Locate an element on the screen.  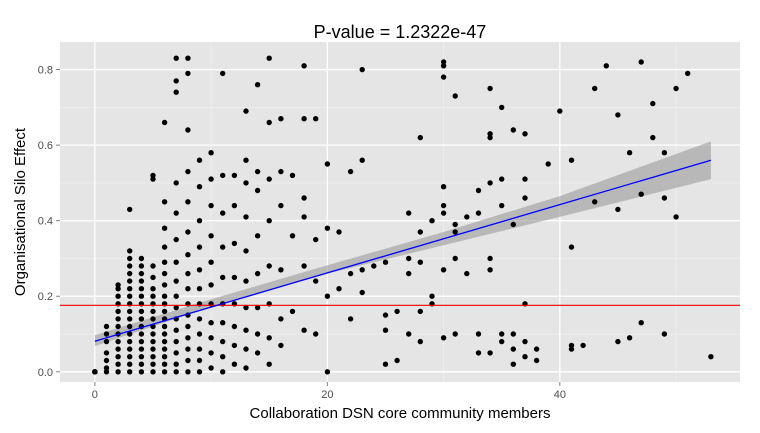
y-axis-title: Organisational Silo Effect is located at coordinates (20, 211).